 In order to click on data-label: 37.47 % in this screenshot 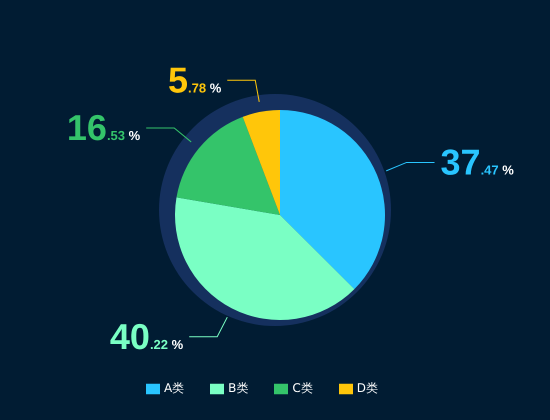, I will do `click(477, 161)`.